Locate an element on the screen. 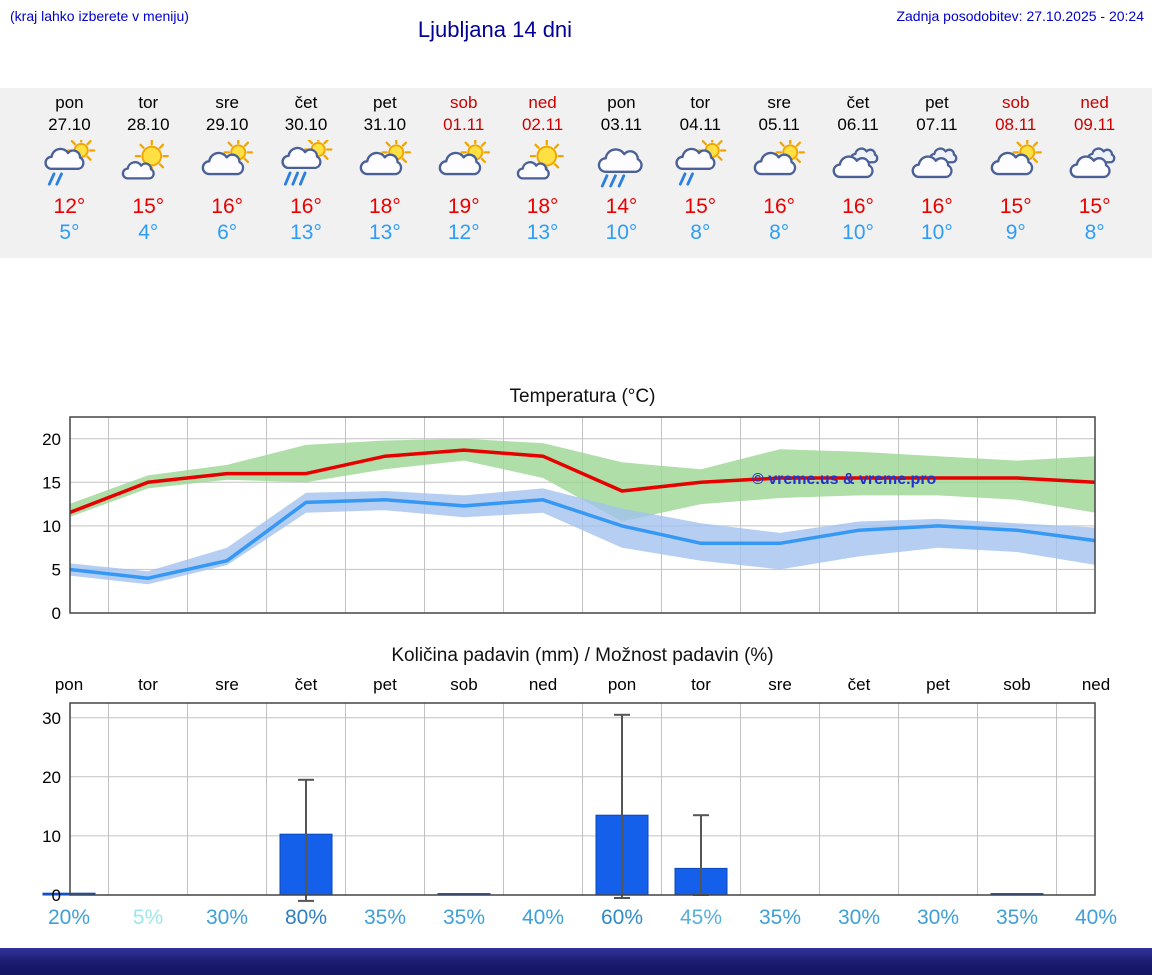 The width and height of the screenshot is (1152, 975). rain-sun-icon is located at coordinates (306, 164).